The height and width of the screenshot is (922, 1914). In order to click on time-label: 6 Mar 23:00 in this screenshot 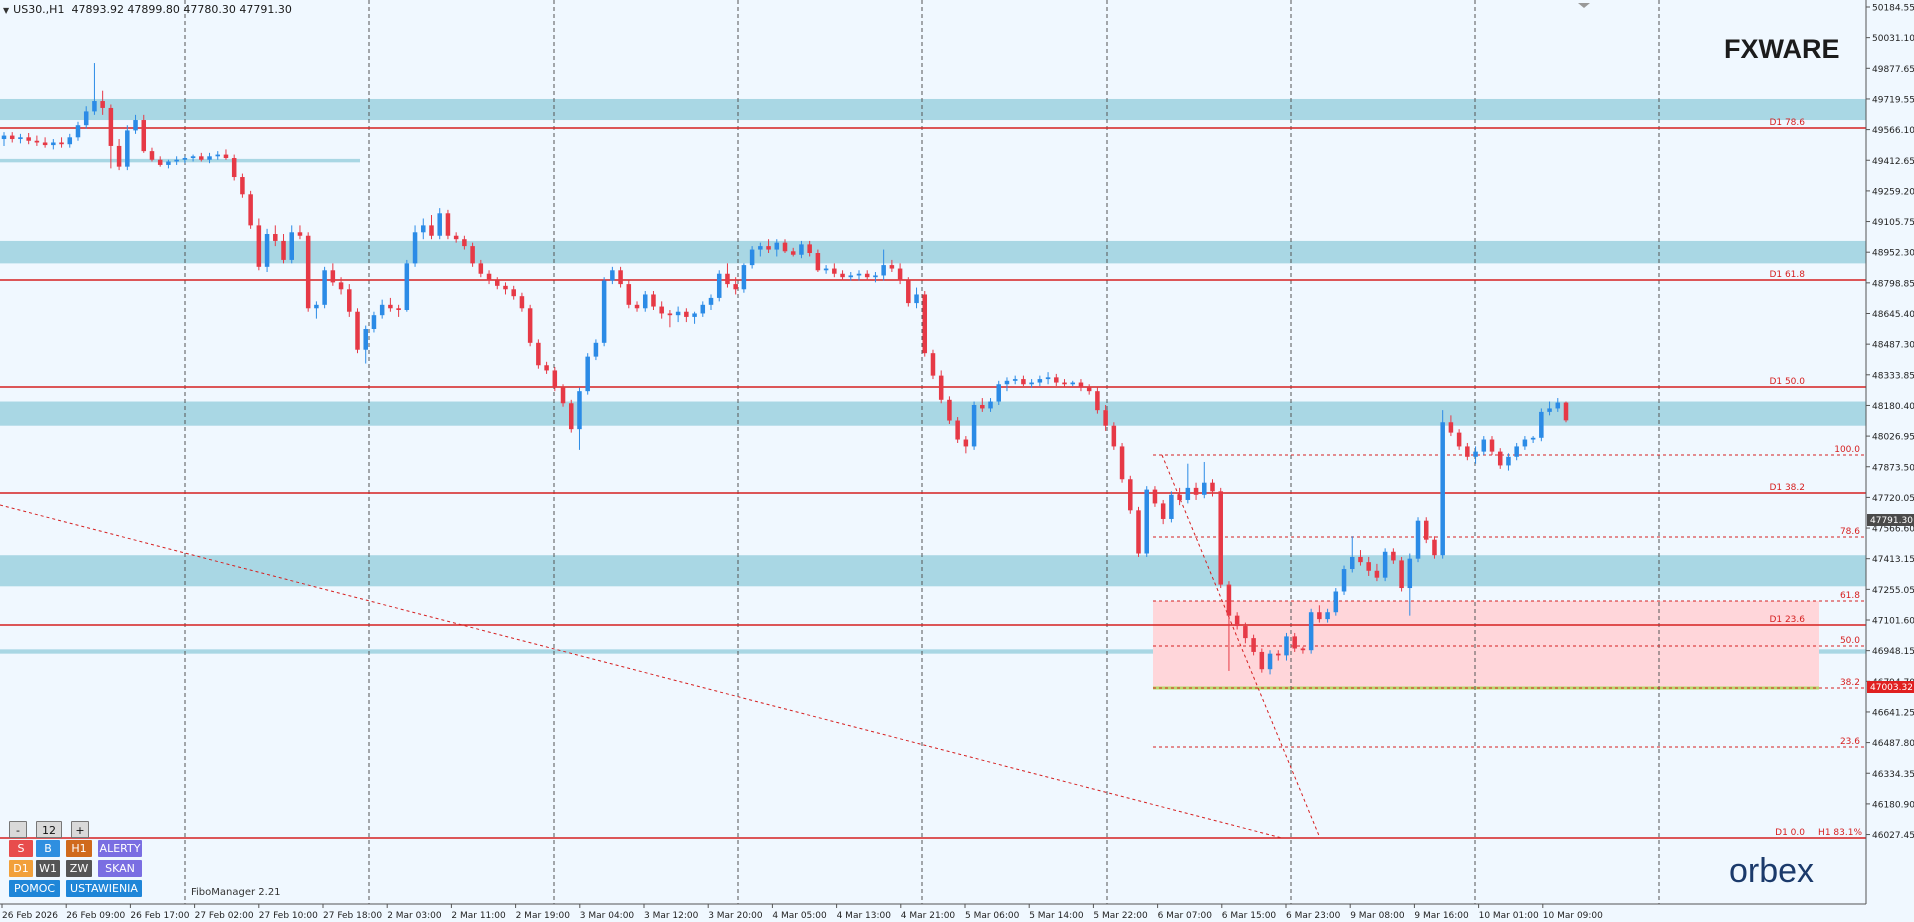, I will do `click(1313, 916)`.